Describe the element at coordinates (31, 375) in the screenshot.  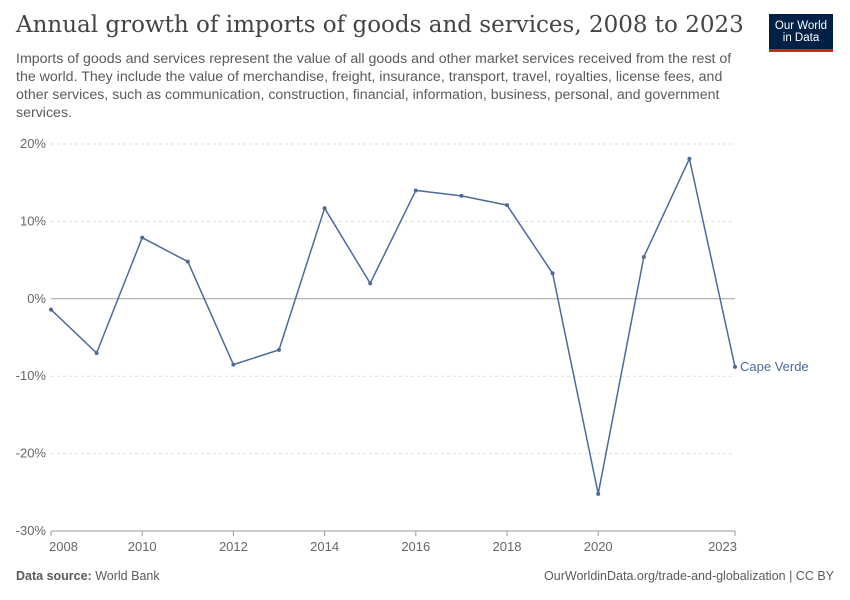
I see `y-tick-label: -10%` at that location.